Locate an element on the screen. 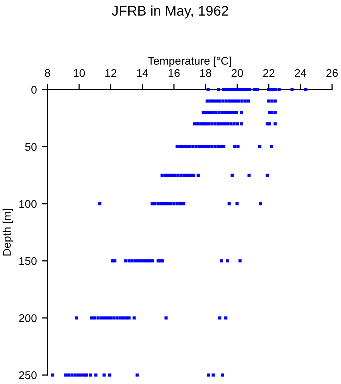  y-tick-label: 150 is located at coordinates (28, 261).